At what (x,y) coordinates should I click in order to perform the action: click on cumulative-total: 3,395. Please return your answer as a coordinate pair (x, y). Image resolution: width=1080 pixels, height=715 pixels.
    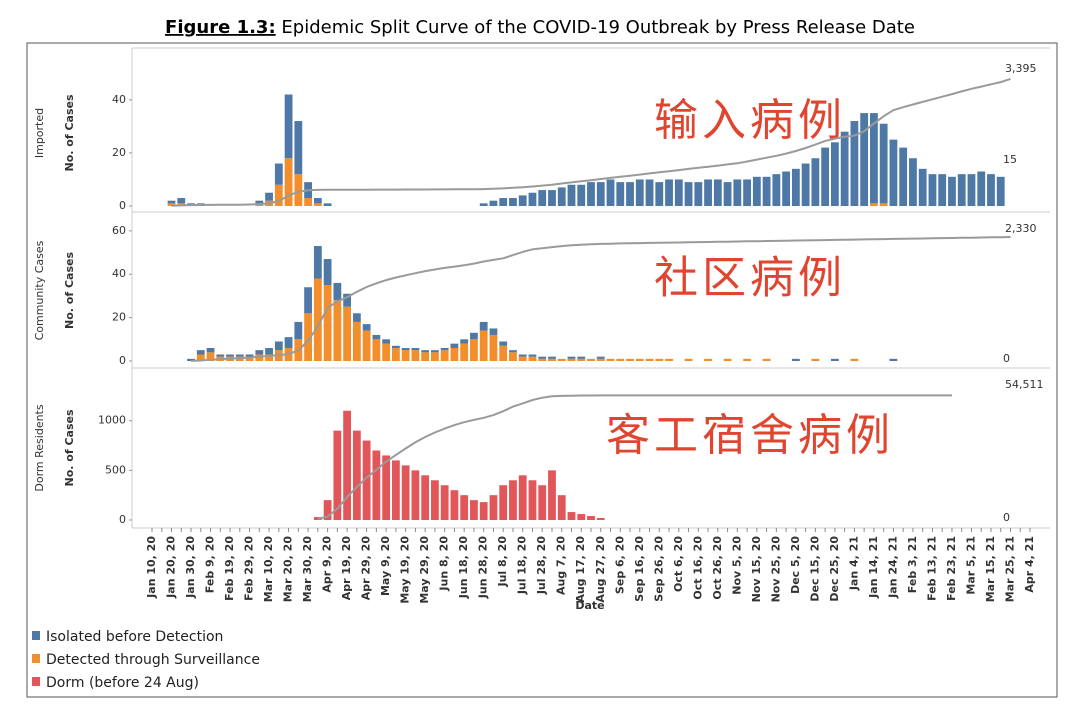
    Looking at the image, I should click on (1021, 68).